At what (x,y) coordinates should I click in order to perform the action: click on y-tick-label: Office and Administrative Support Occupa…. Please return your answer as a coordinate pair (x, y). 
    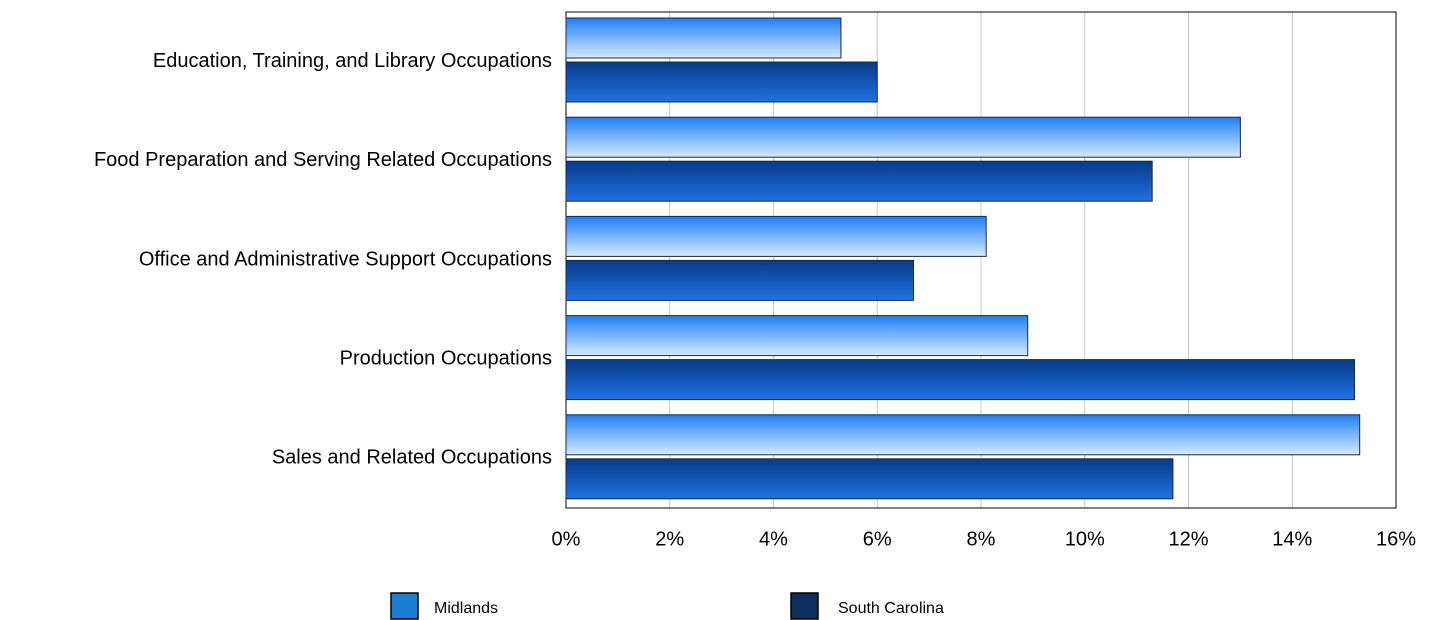
    Looking at the image, I should click on (345, 259).